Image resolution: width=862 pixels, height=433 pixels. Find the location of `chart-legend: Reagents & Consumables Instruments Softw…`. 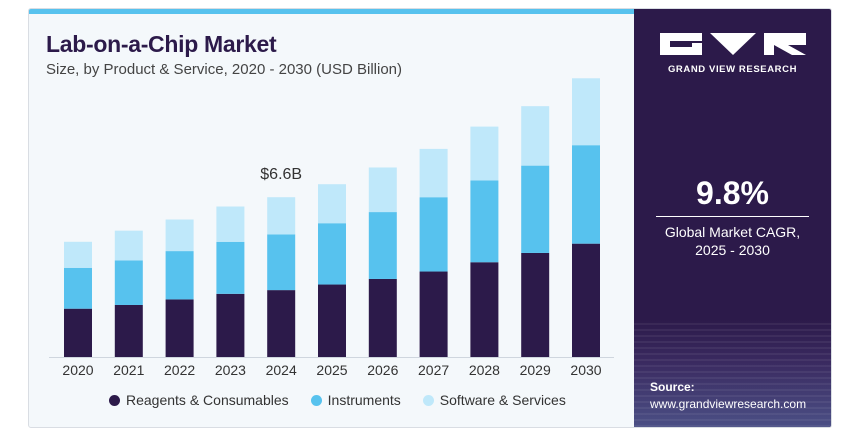

chart-legend: Reagents & Consumables Instruments Softw… is located at coordinates (337, 400).